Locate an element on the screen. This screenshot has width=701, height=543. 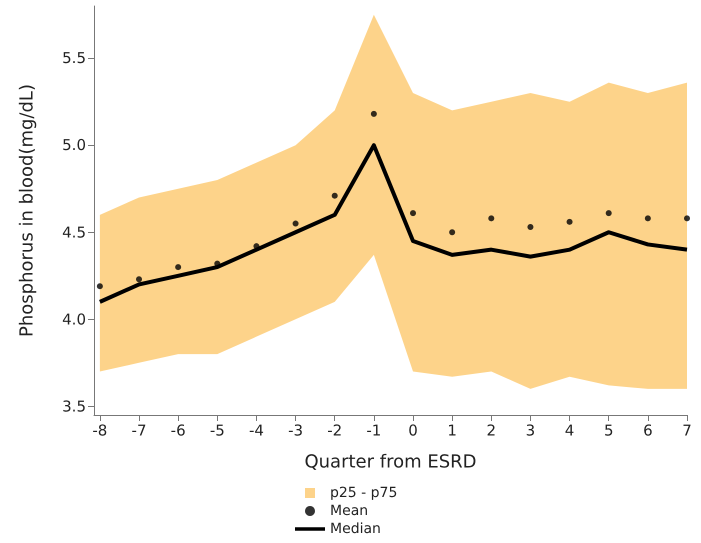
x-tick-label: 1 is located at coordinates (452, 431).